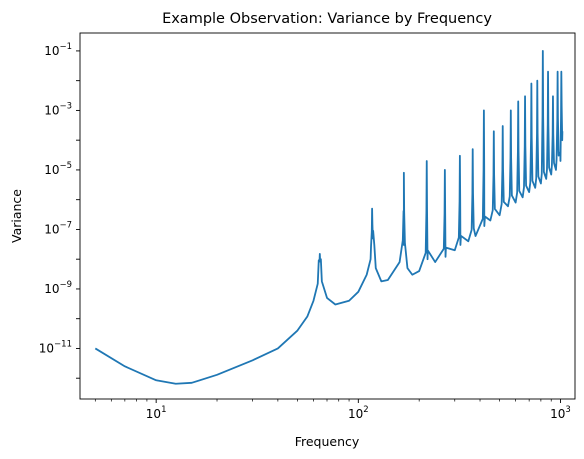 Image resolution: width=584 pixels, height=459 pixels. I want to click on x-tick-label: 10³, so click(560, 413).